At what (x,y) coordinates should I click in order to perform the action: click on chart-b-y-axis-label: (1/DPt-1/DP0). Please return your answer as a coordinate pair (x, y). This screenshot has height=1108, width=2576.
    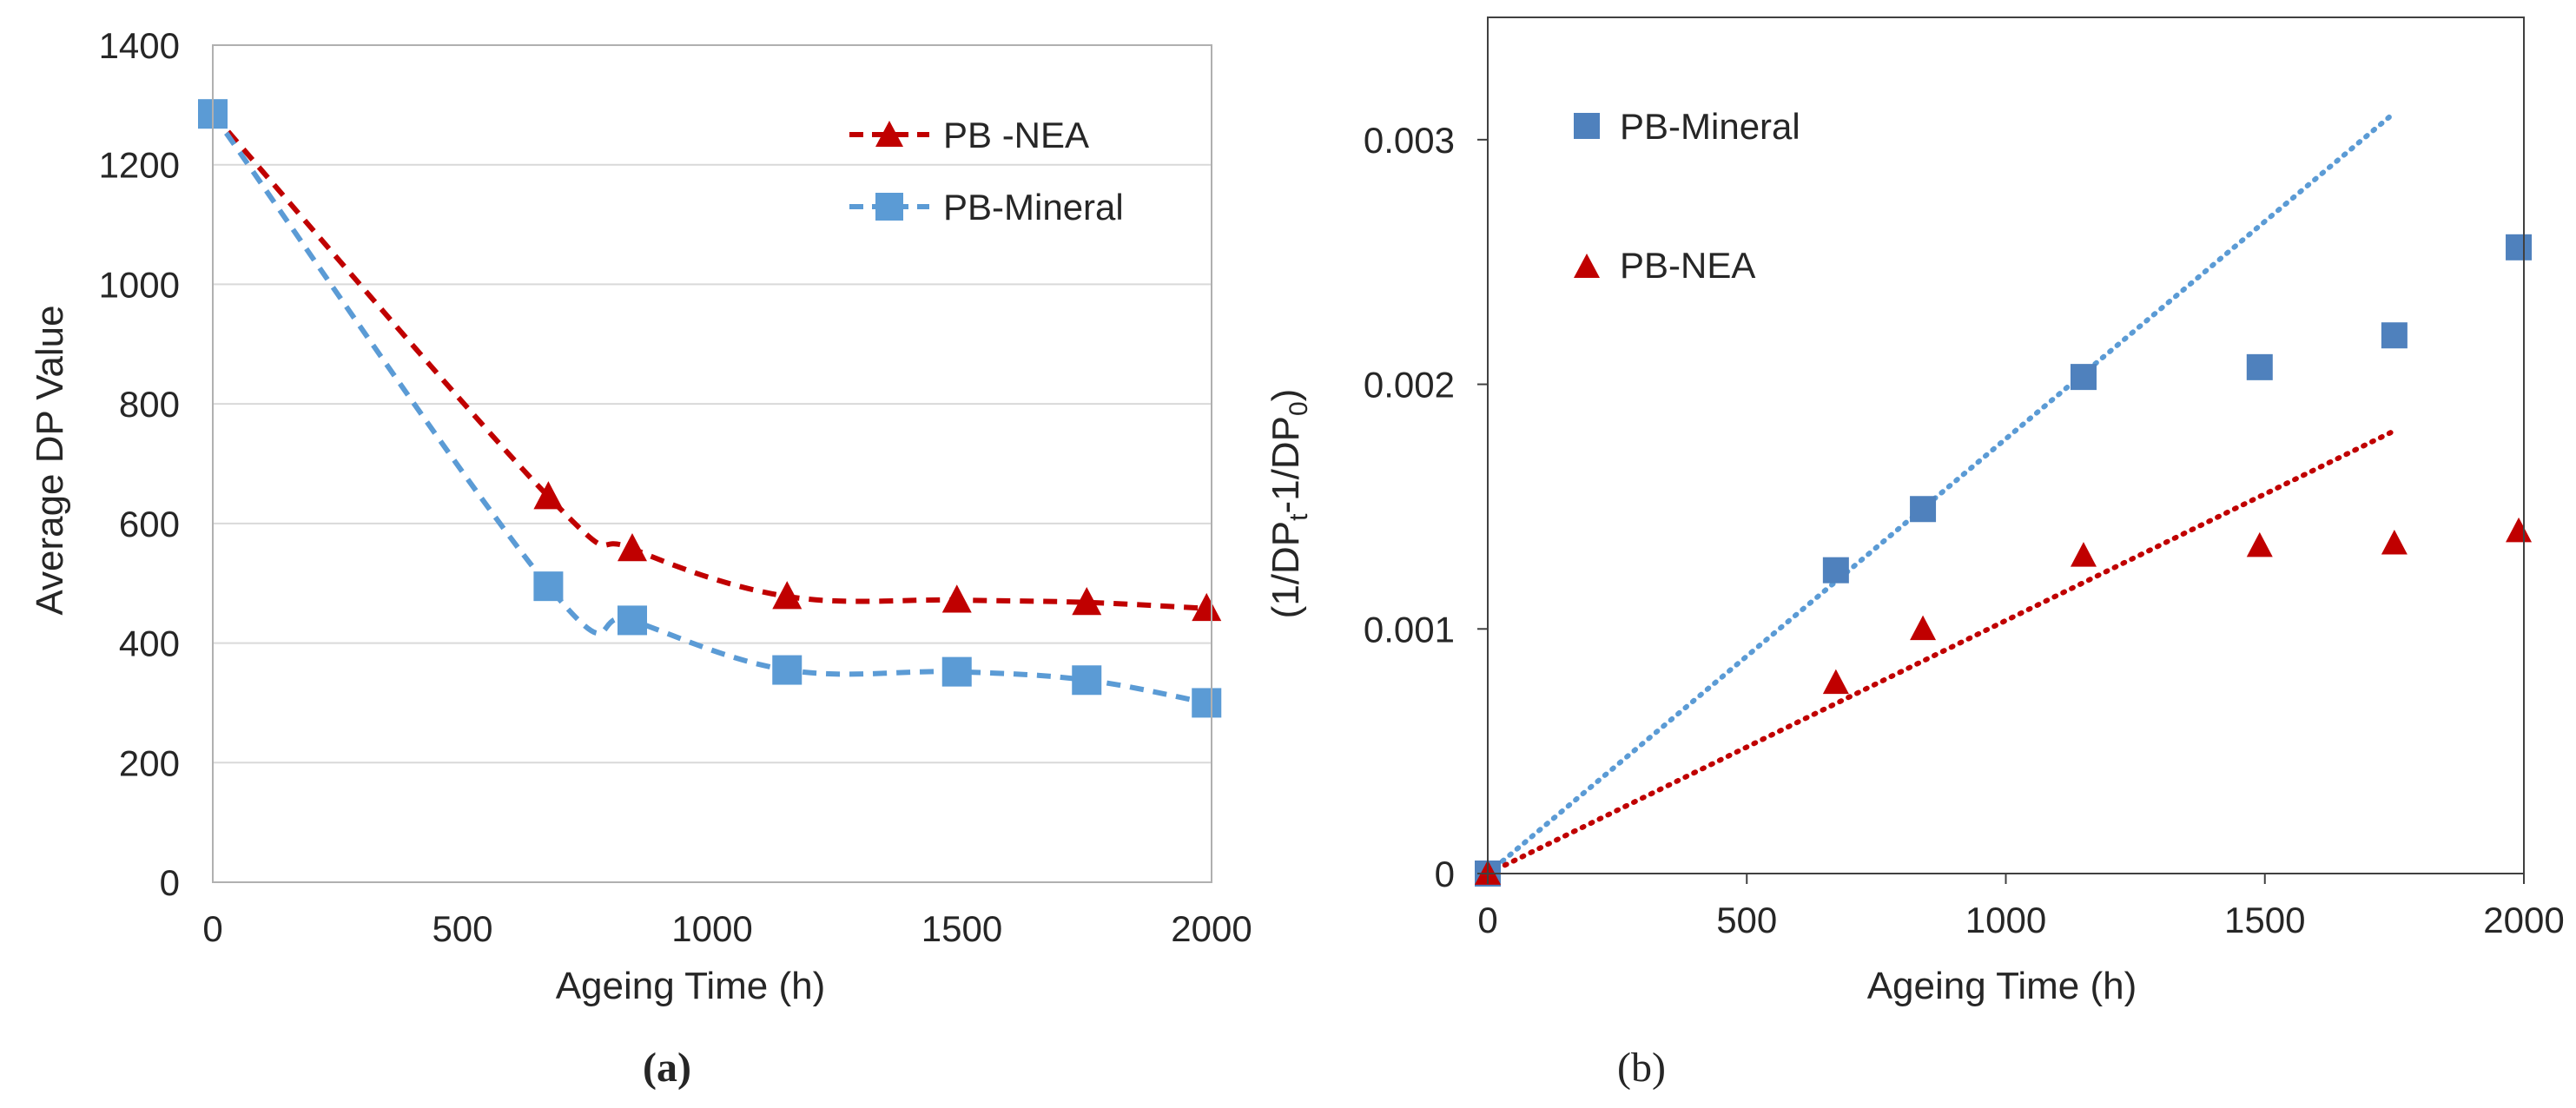
    Looking at the image, I should click on (1289, 504).